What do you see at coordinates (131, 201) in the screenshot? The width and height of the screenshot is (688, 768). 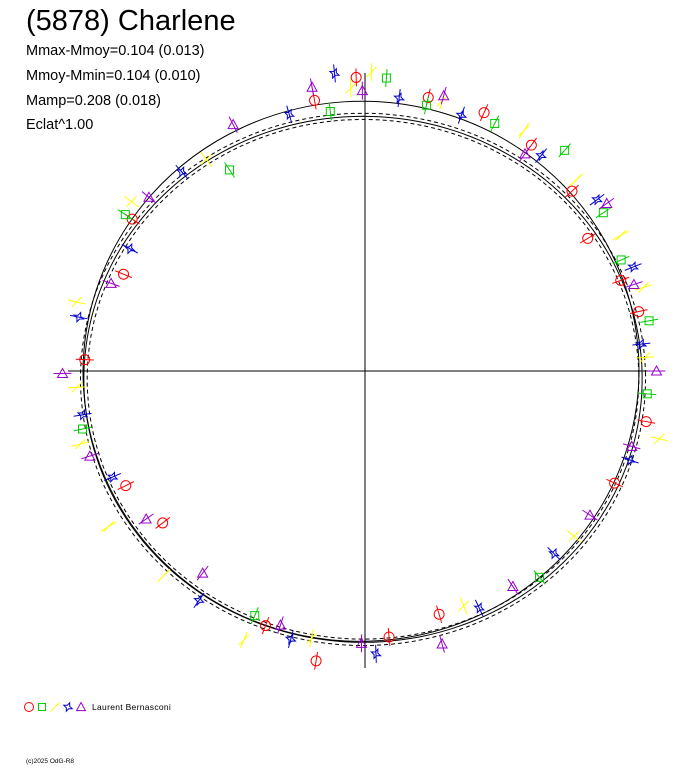 I see `data-point-lightning-9-shape` at bounding box center [131, 201].